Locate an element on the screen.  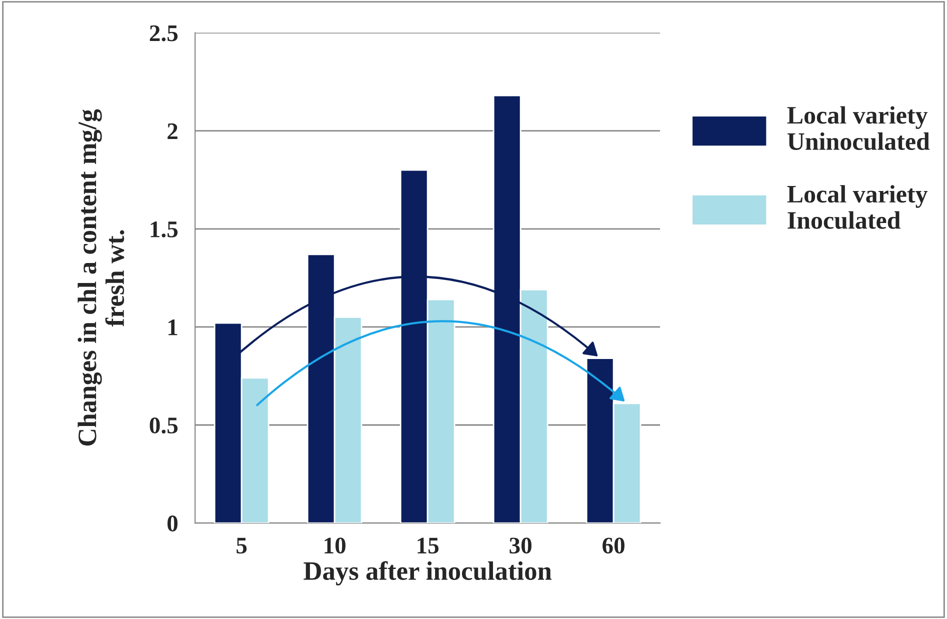
y-tick-label: 1 is located at coordinates (173, 328).